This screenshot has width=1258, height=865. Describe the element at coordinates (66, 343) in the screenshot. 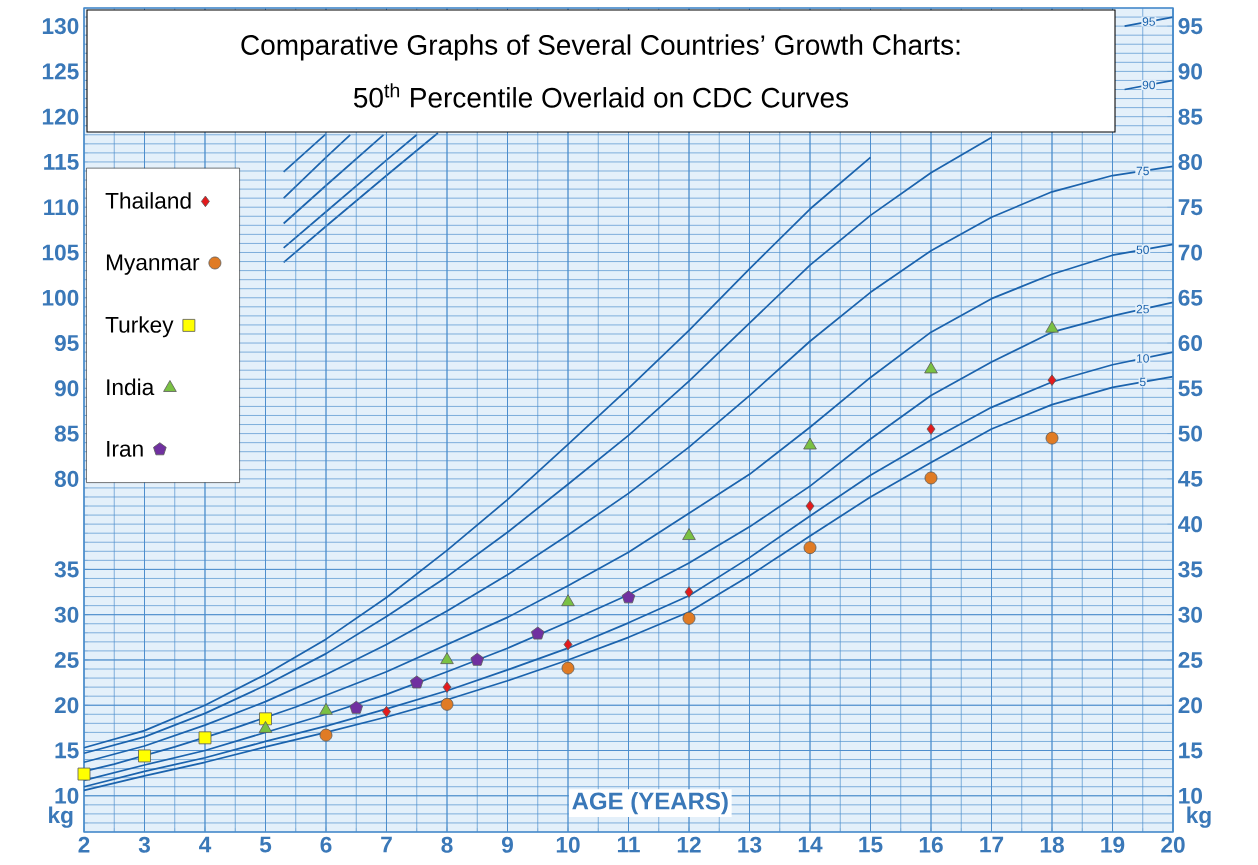

I see `y3-tick-label: 95` at that location.